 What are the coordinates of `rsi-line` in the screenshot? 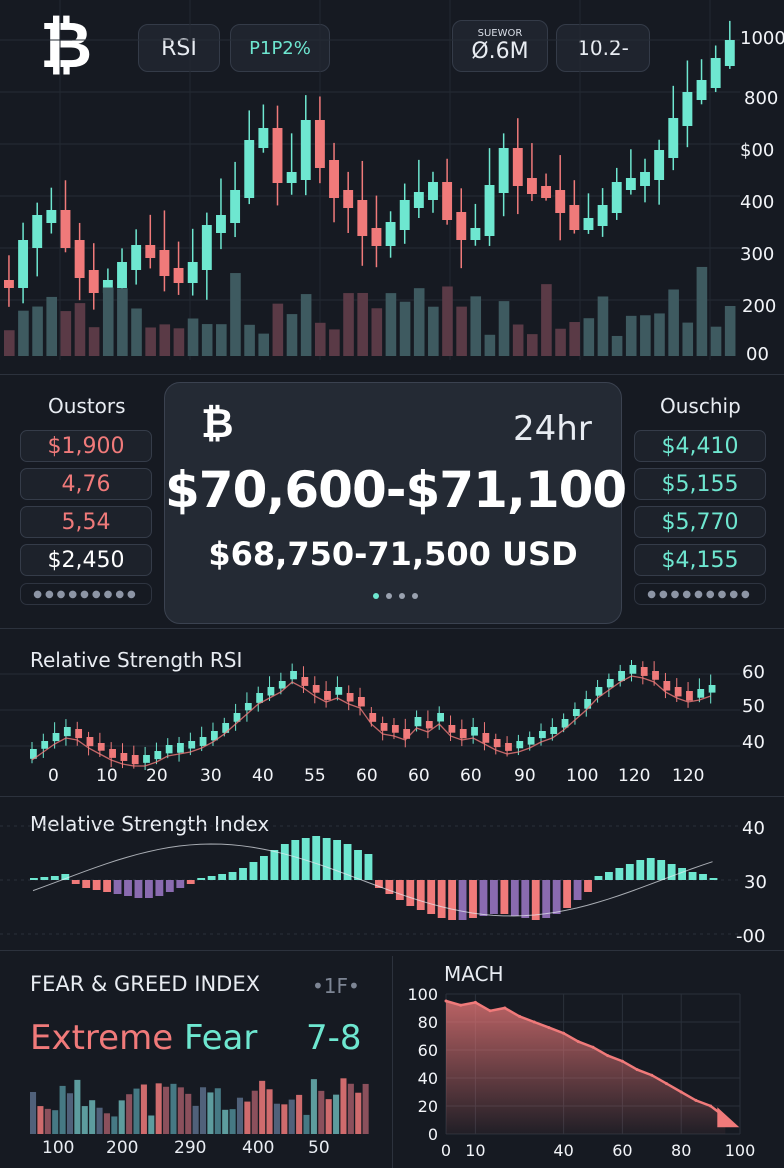 It's located at (371, 721).